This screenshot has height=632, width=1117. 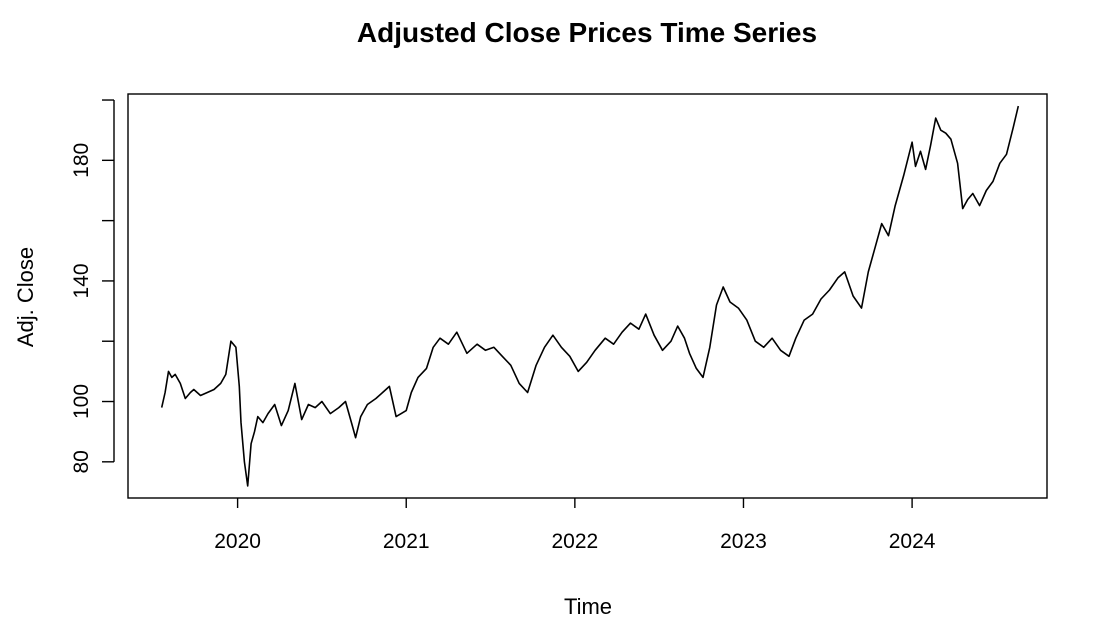 I want to click on x-tick-label: 2022, so click(x=574, y=541).